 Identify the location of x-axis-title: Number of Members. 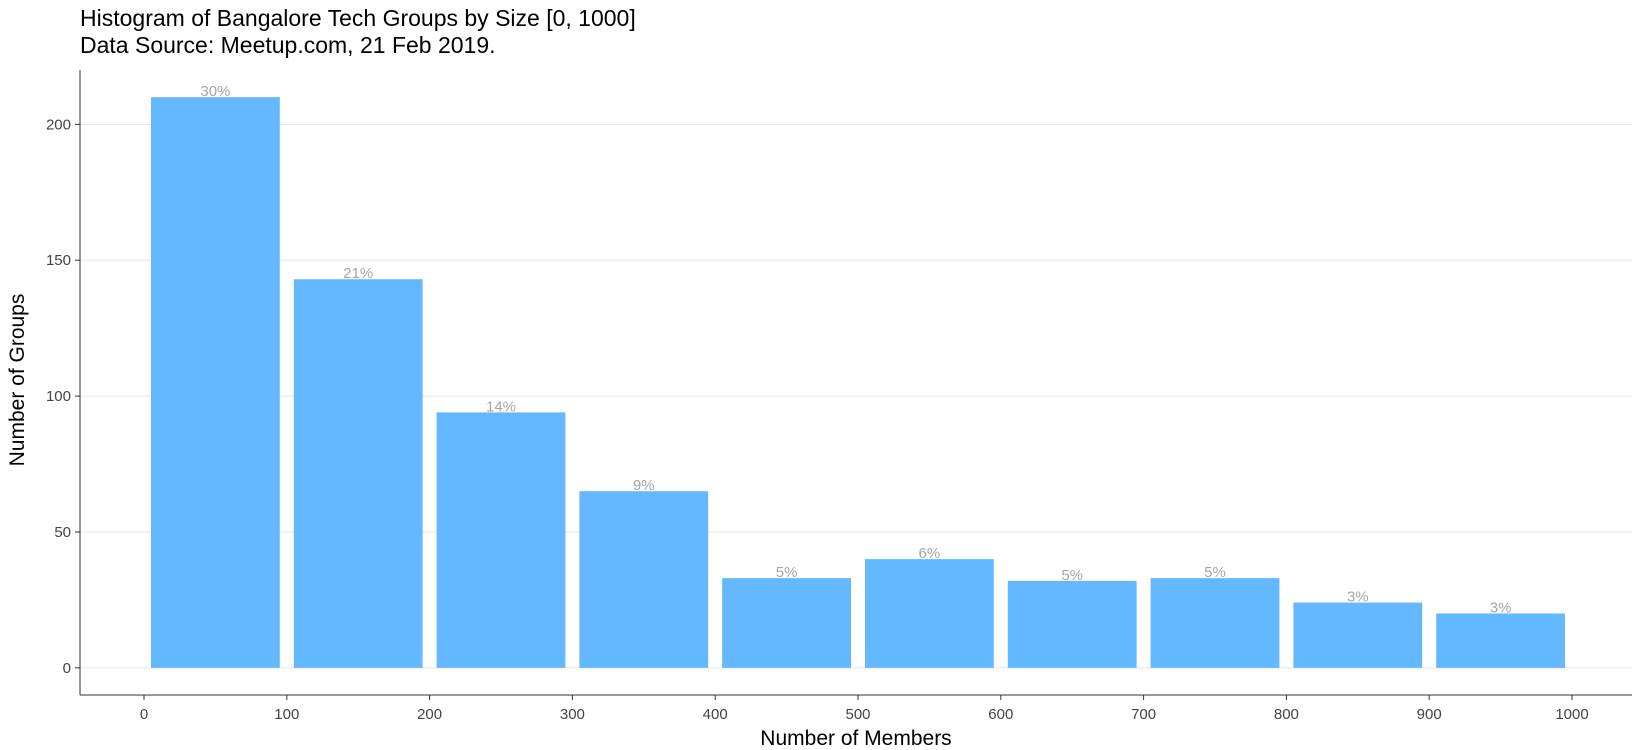
(855, 738).